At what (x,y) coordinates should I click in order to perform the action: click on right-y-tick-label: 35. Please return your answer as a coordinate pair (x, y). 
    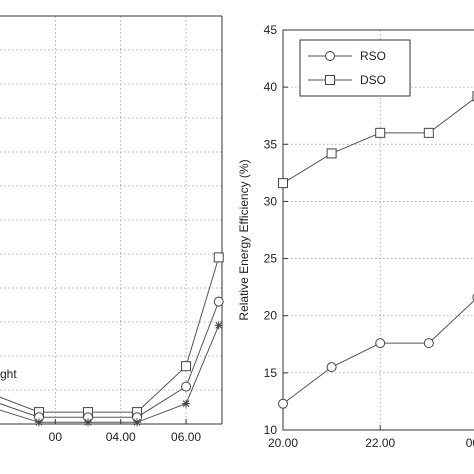
    Looking at the image, I should click on (271, 144).